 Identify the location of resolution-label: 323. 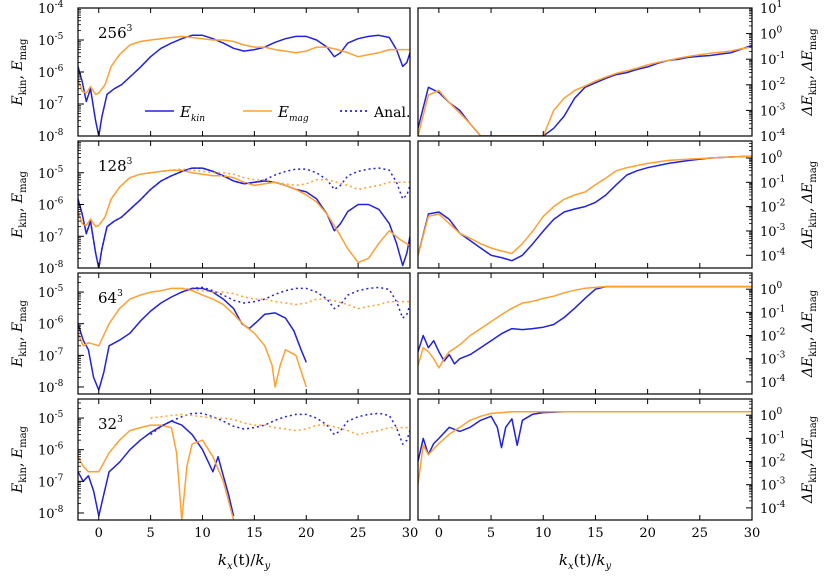
(110, 424).